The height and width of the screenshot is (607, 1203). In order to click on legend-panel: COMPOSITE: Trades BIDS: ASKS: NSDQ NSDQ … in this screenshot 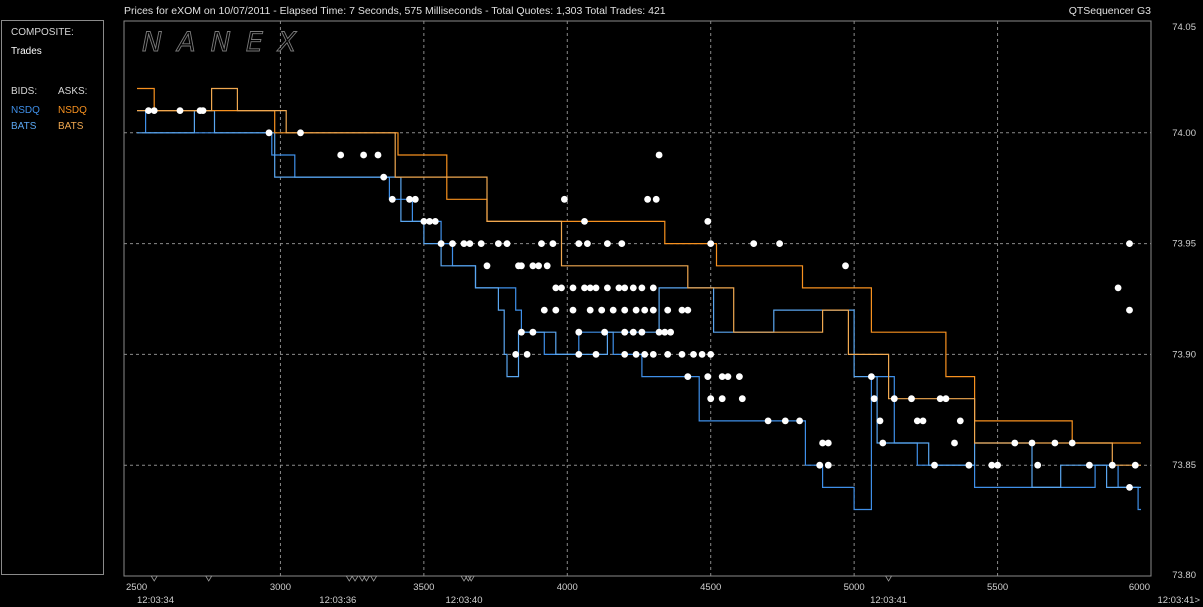, I will do `click(52, 297)`.